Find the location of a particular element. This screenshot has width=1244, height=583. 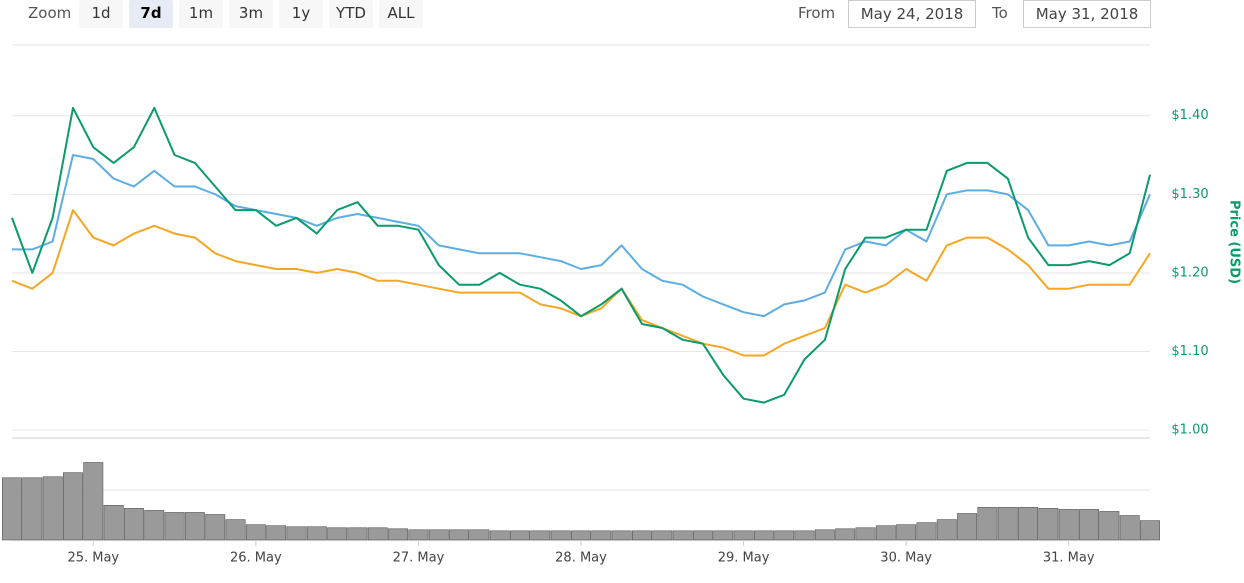

x-tick-label: 26. May is located at coordinates (256, 558).